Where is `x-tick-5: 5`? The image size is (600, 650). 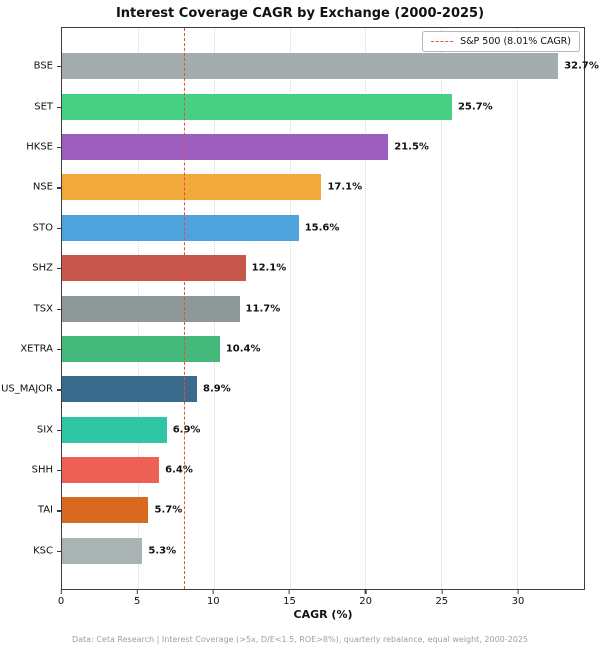 x-tick-5: 5 is located at coordinates (137, 598).